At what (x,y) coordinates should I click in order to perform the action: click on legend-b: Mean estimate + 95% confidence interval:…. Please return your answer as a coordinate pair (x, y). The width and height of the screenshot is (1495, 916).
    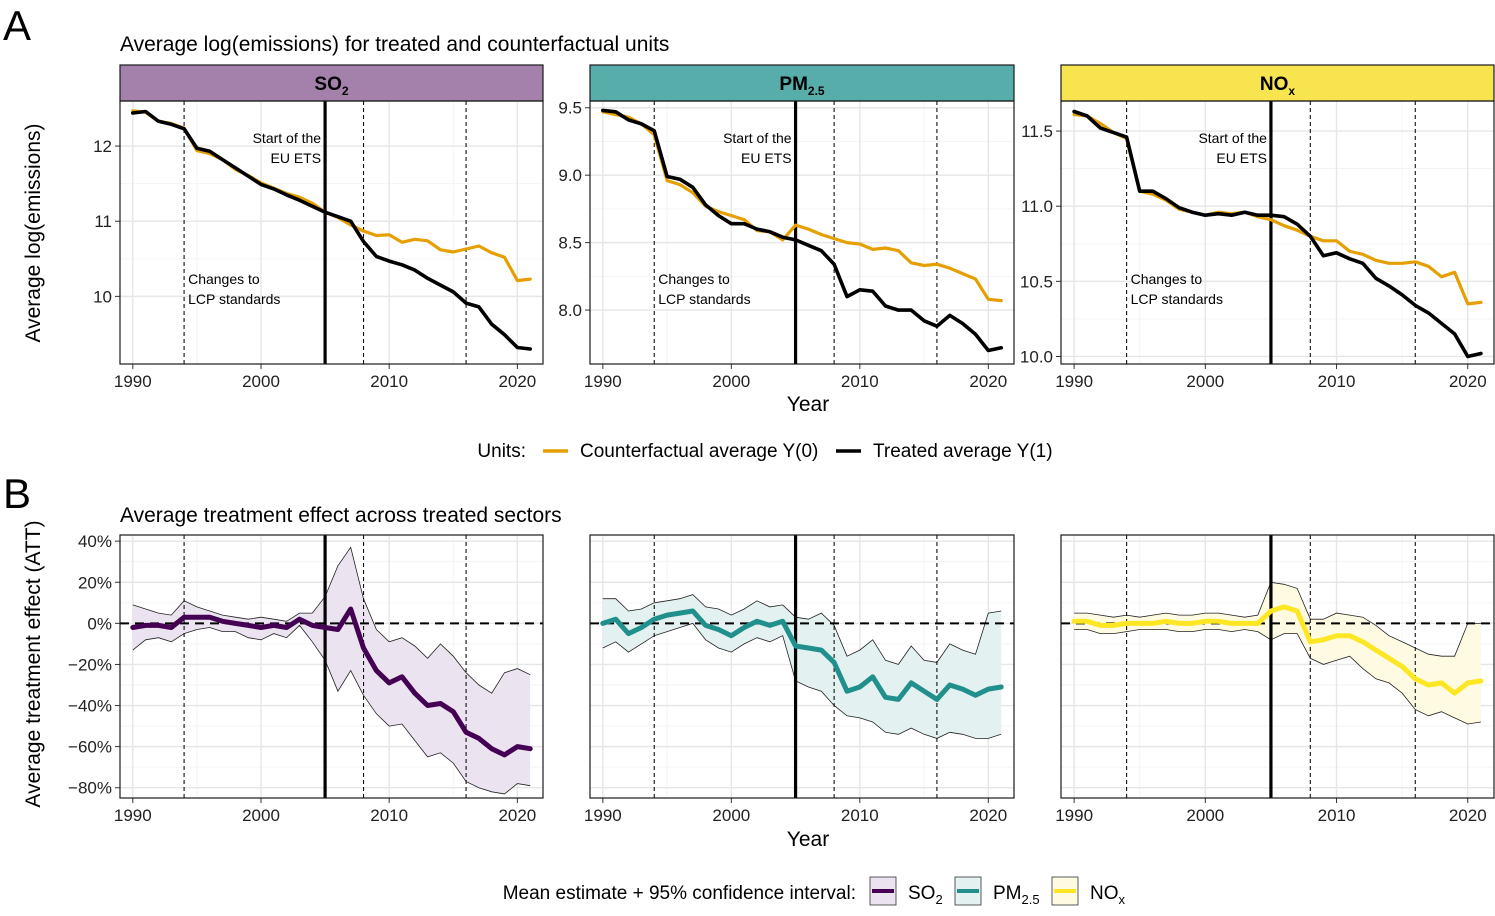
    Looking at the image, I should click on (814, 891).